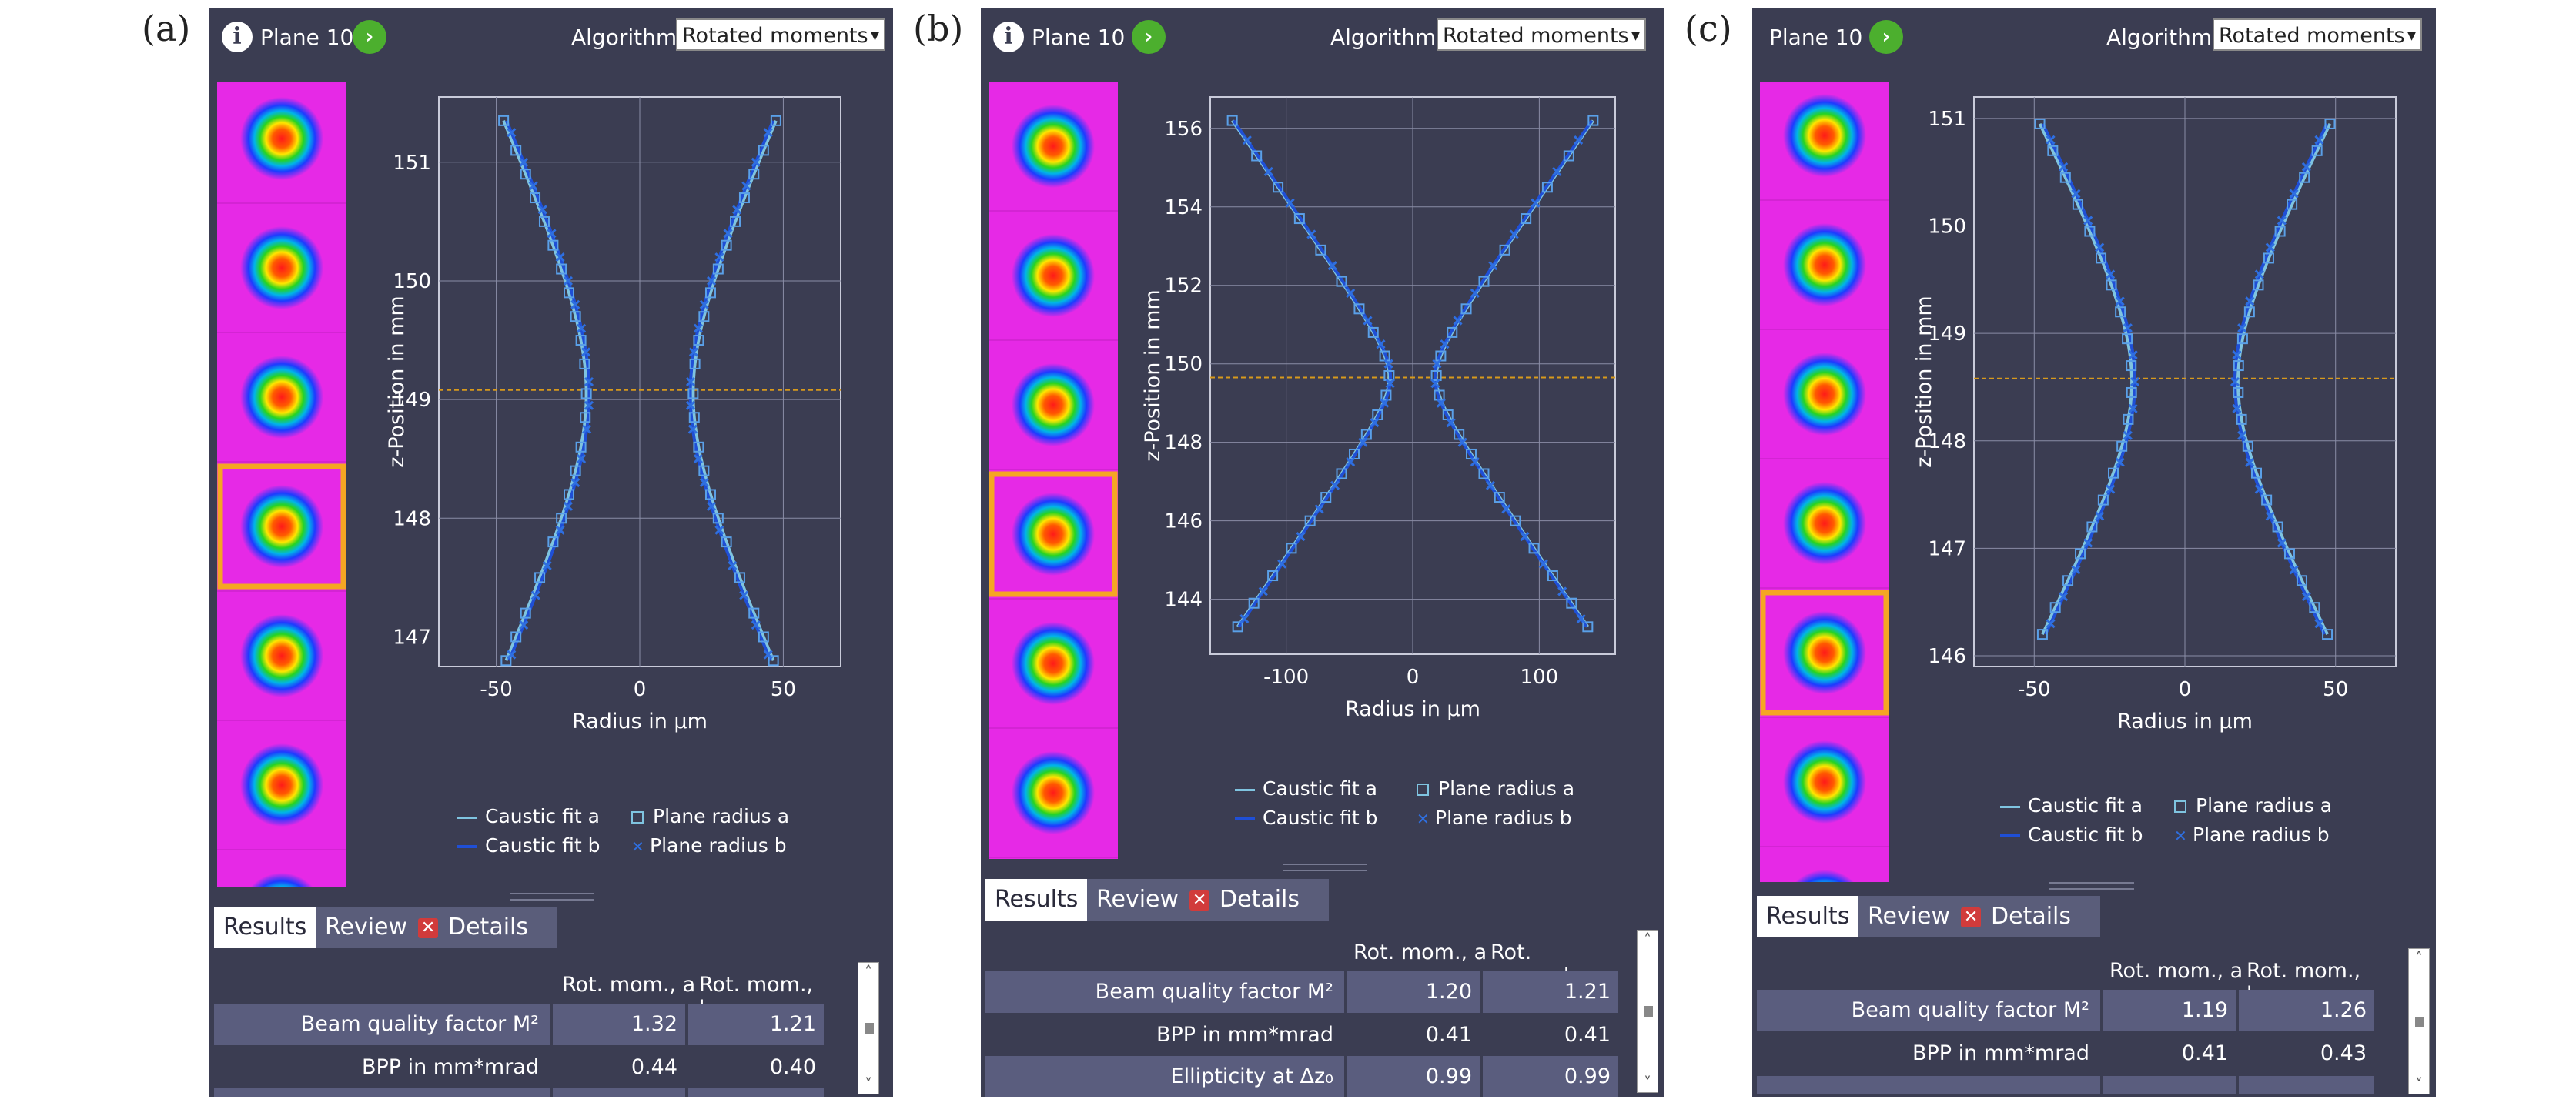 Image resolution: width=2576 pixels, height=1106 pixels. Describe the element at coordinates (2312, 36) in the screenshot. I see `algorithm-select-value: Rotated moments` at that location.